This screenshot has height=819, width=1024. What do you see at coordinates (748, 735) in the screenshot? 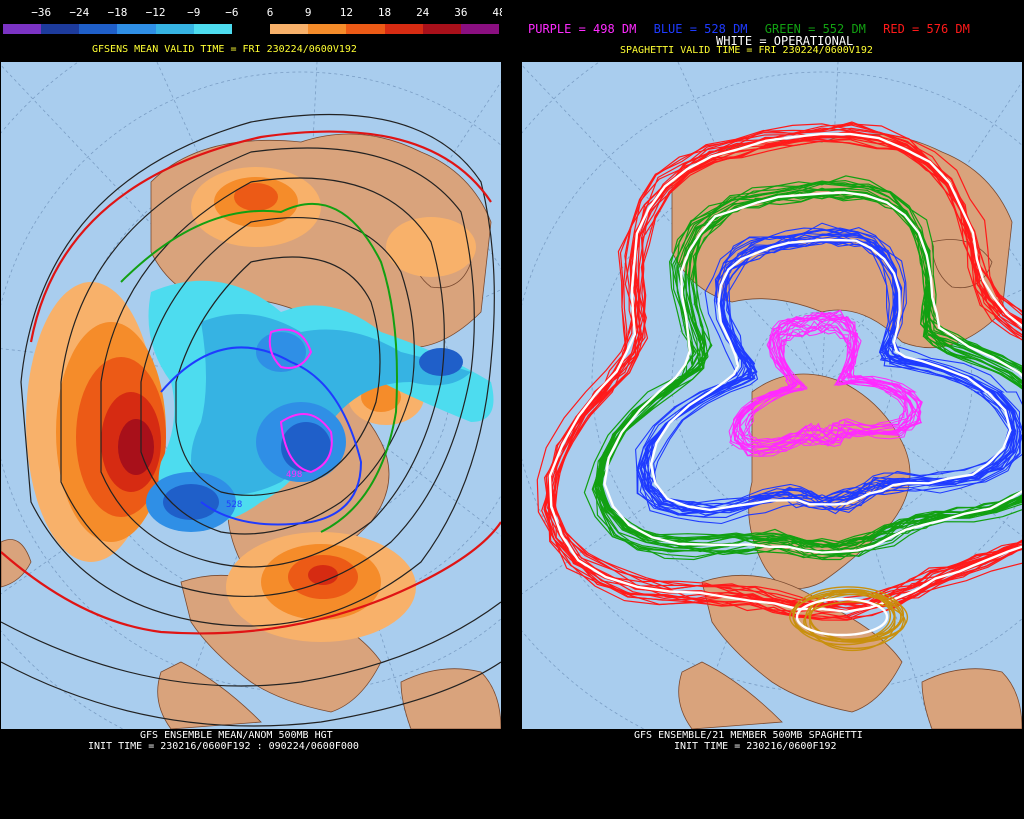
I see `spaghetti-footer-title: GFS ENSEMBLE/21 MEMBER 500MB SPAGHETTI` at bounding box center [748, 735].